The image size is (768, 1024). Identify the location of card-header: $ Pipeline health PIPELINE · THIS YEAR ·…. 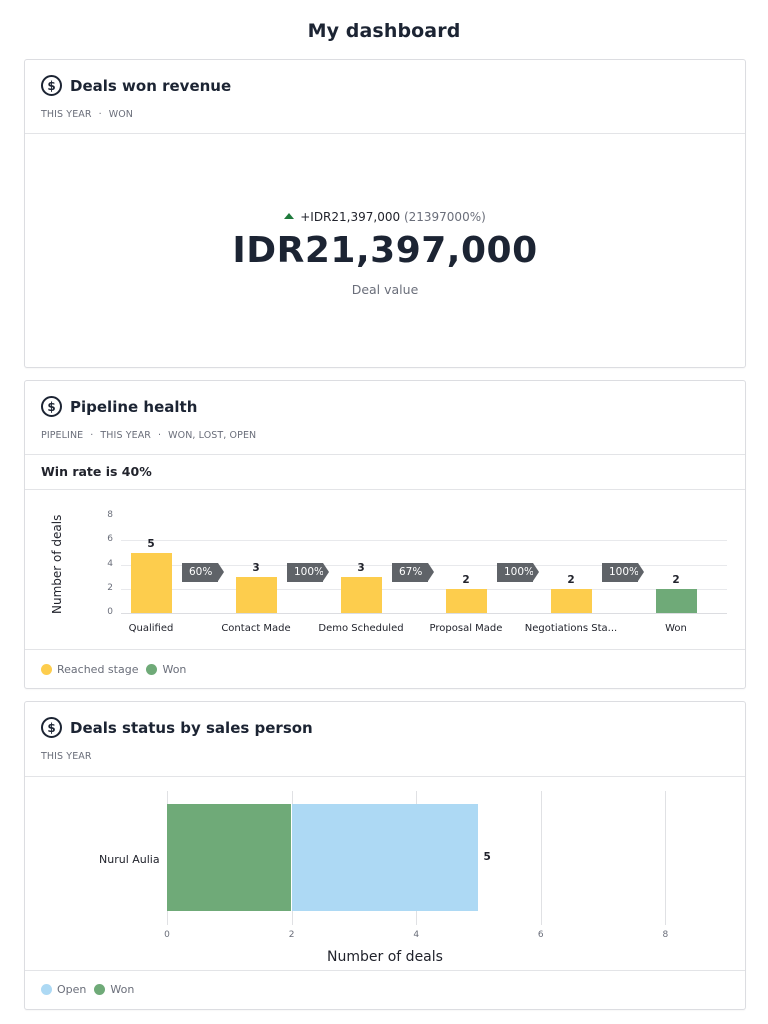
(385, 418).